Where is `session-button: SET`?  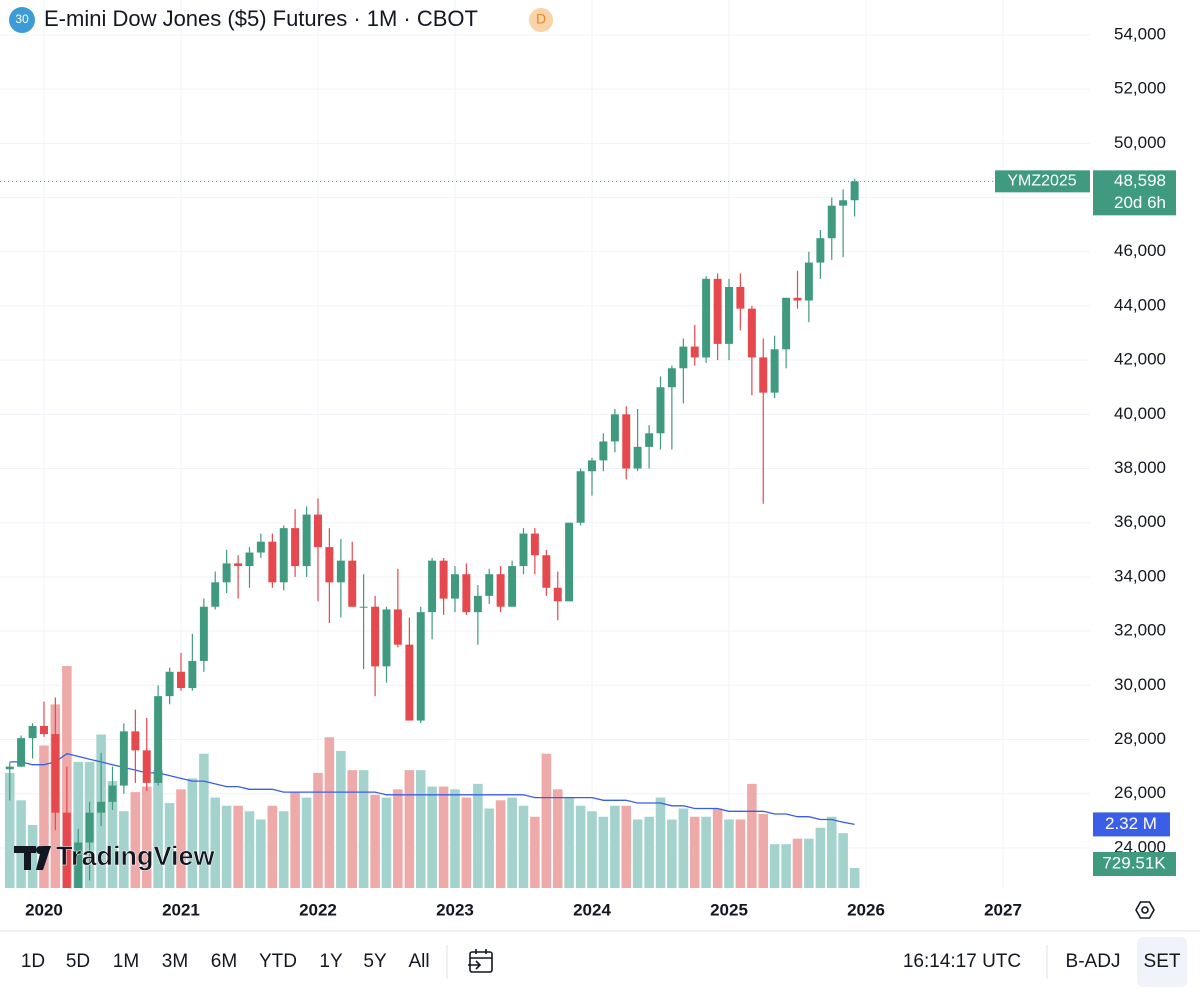
session-button: SET is located at coordinates (1162, 961).